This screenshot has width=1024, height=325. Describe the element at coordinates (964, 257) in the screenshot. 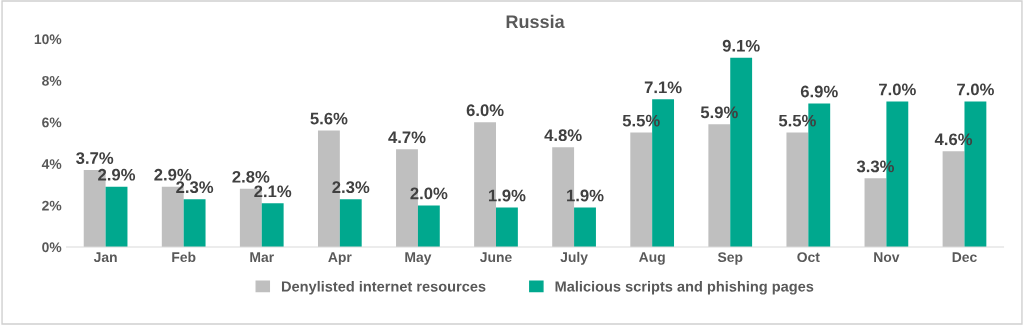

I see `x-tick-label: Dec` at that location.